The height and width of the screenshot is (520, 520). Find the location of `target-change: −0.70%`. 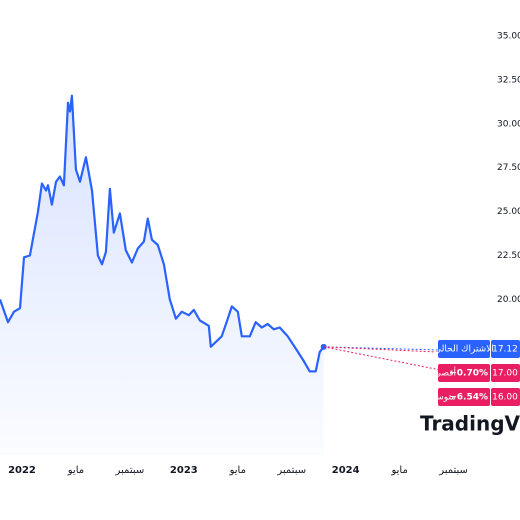

target-change: −0.70% is located at coordinates (468, 374).